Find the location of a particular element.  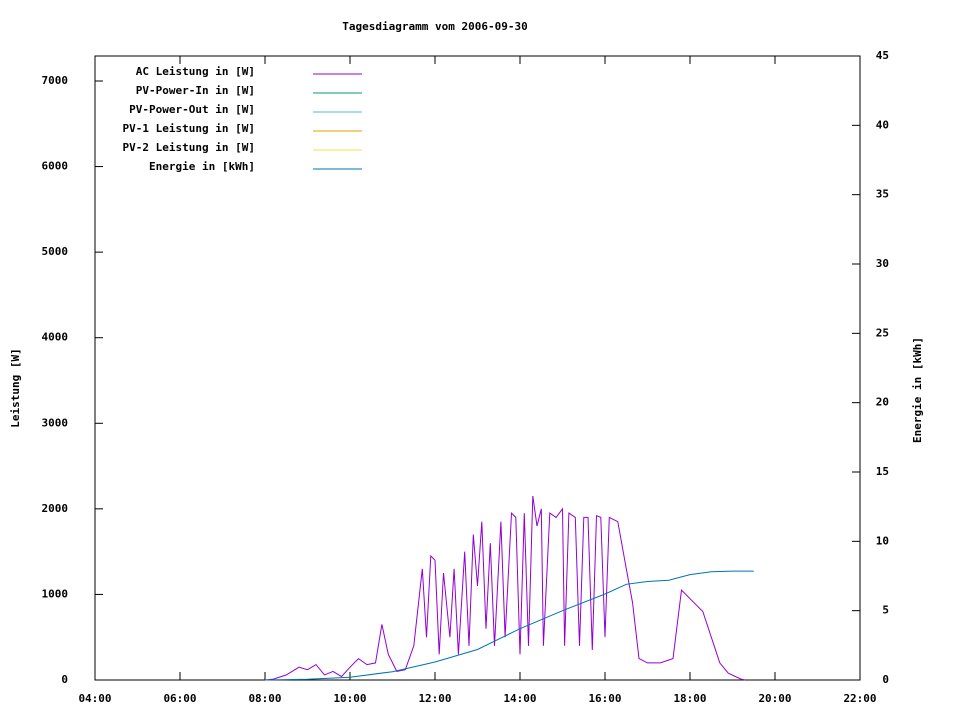

x-tick-label: 18:00 is located at coordinates (689, 698).